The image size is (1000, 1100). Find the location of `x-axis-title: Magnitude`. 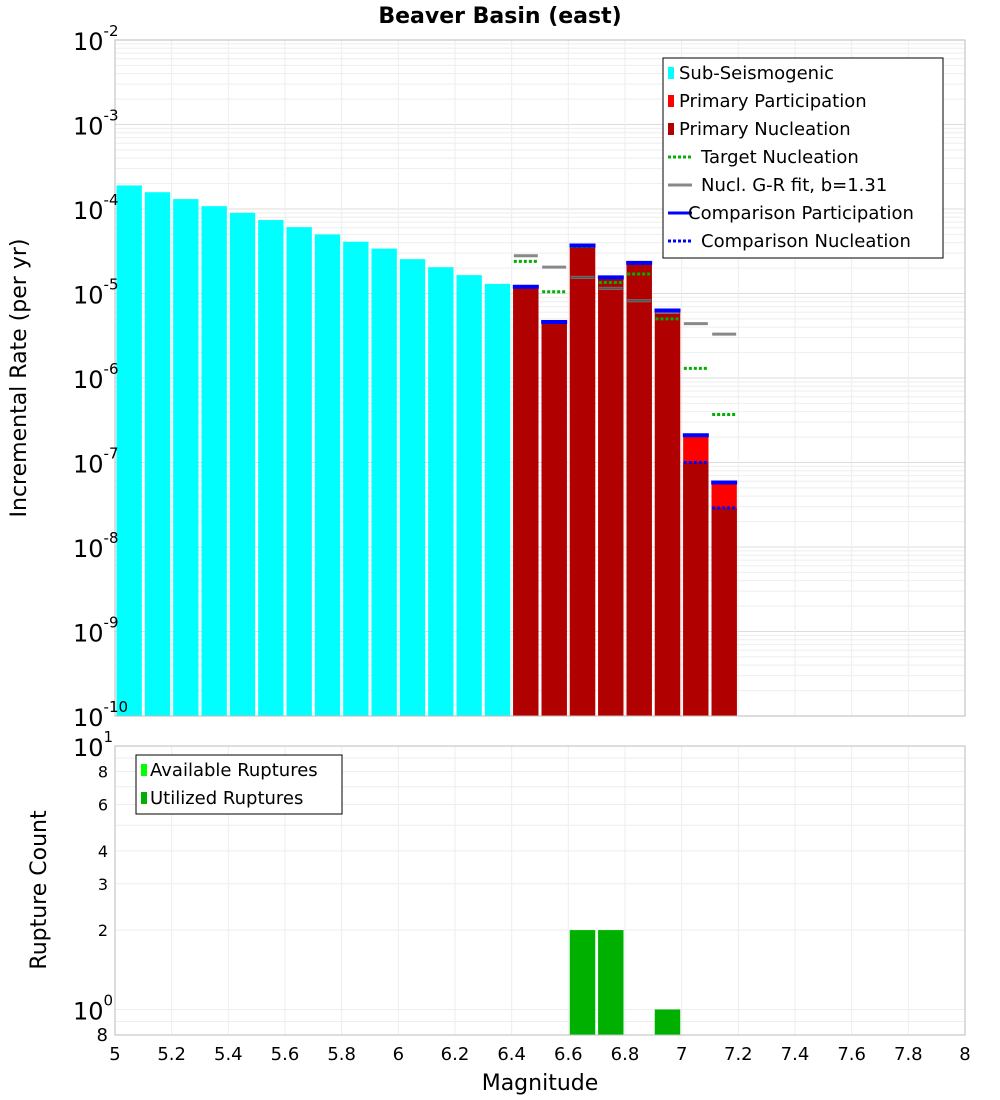

x-axis-title: Magnitude is located at coordinates (540, 1083).